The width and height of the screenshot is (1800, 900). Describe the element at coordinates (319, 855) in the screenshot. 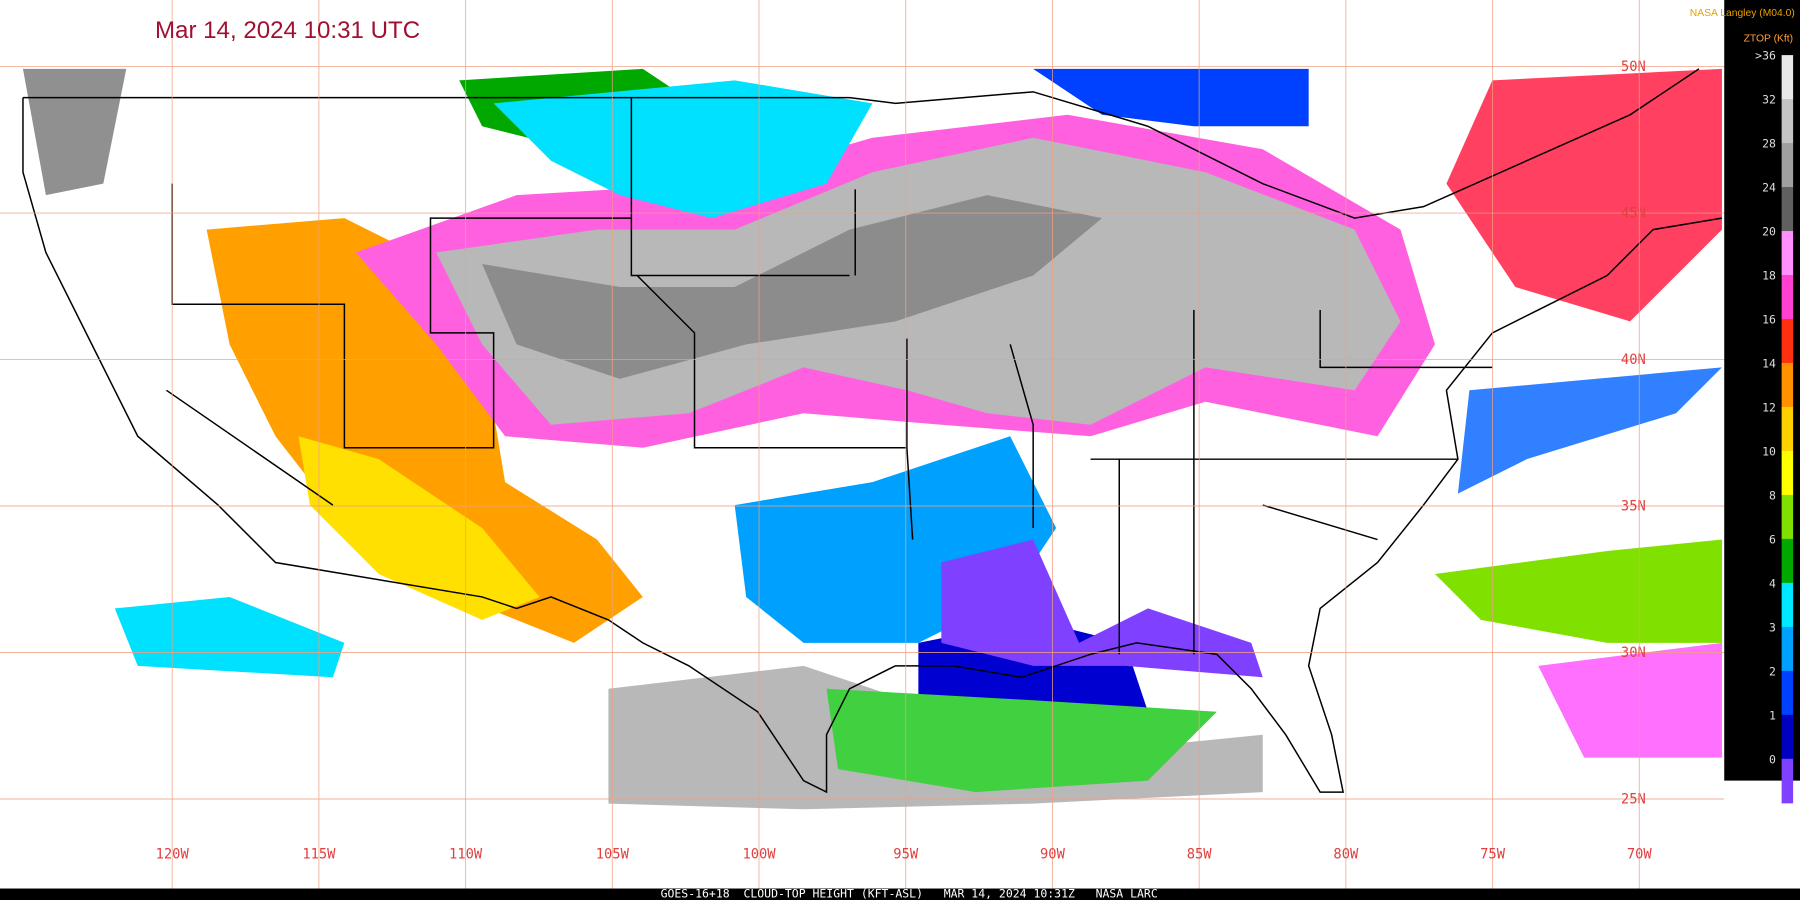

I see `longitude-label: 115W` at that location.